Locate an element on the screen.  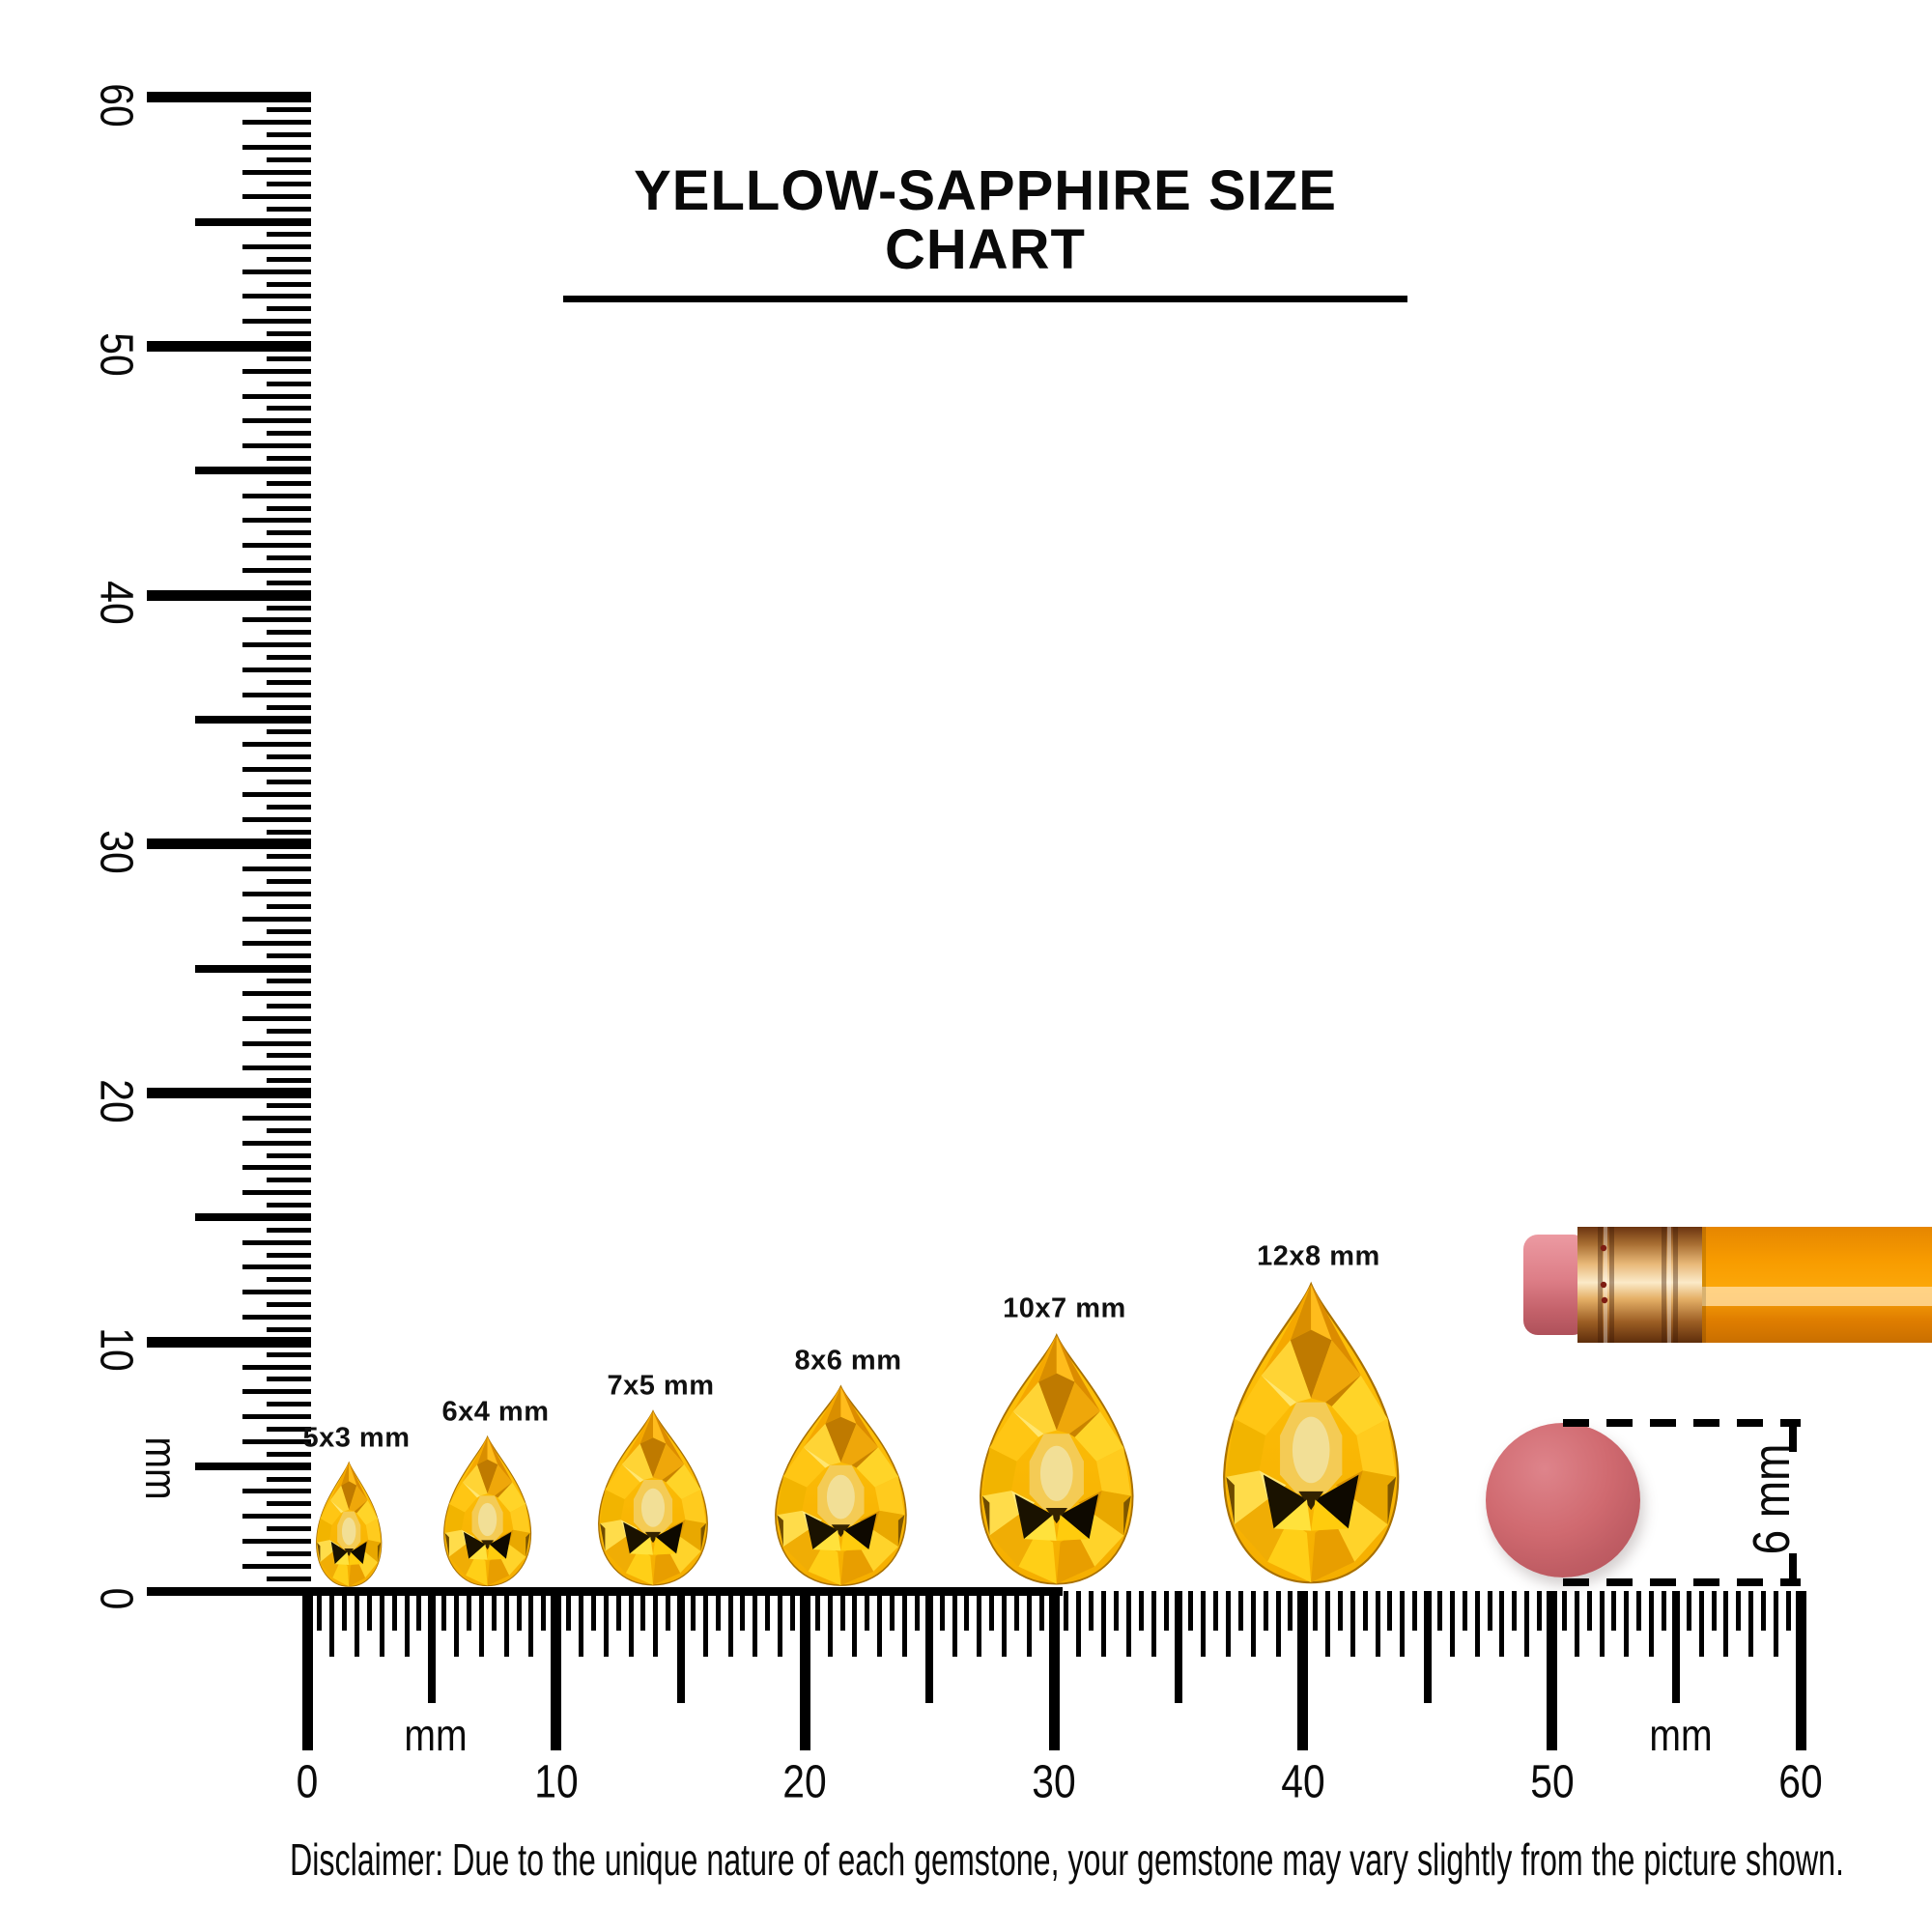
vertical-tick-label: 30 is located at coordinates (116, 852).